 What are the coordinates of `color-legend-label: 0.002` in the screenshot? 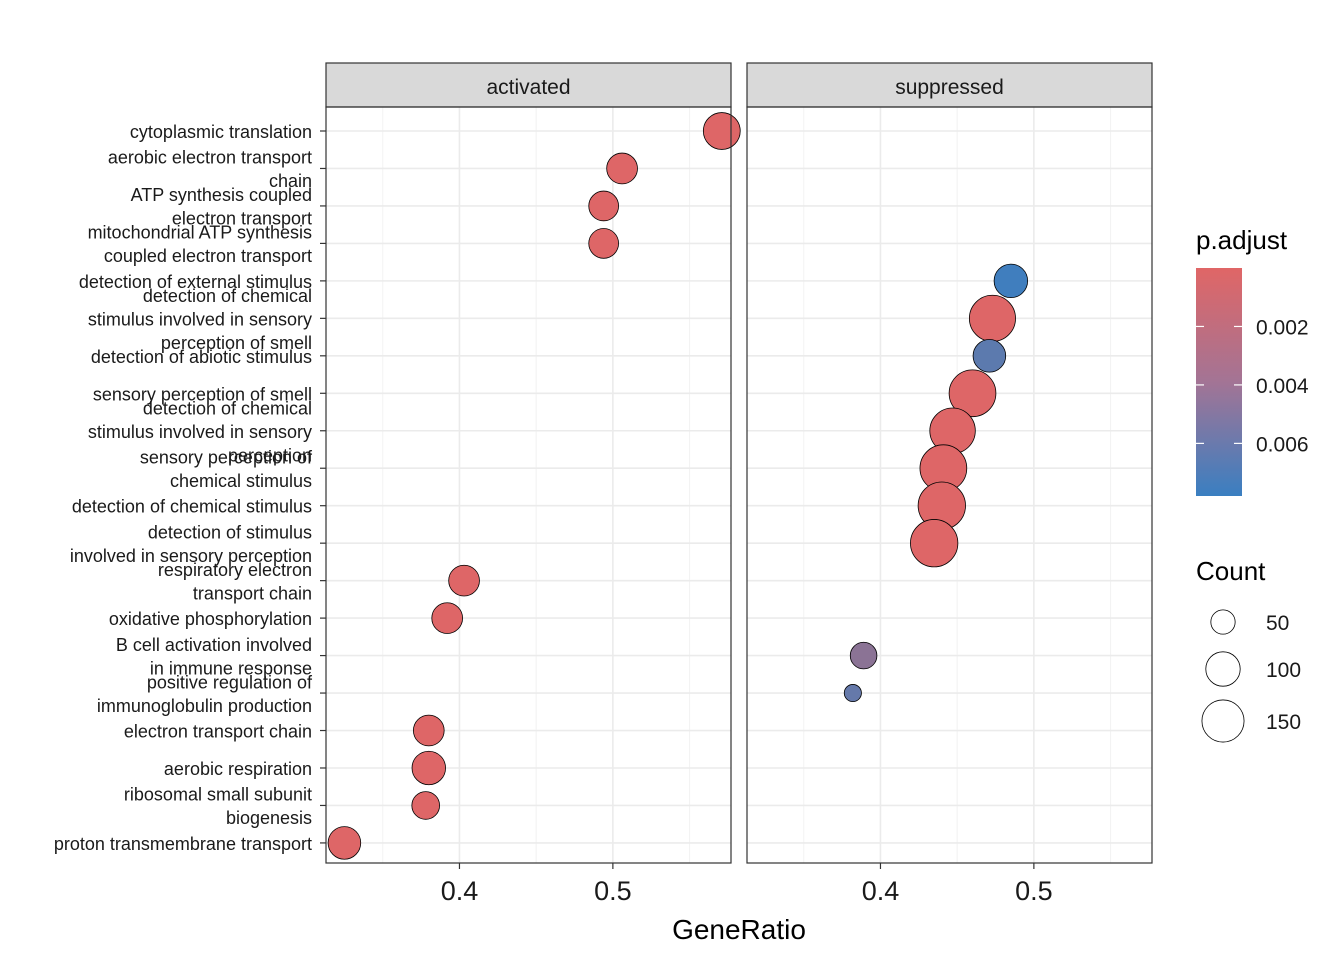 It's located at (1282, 327).